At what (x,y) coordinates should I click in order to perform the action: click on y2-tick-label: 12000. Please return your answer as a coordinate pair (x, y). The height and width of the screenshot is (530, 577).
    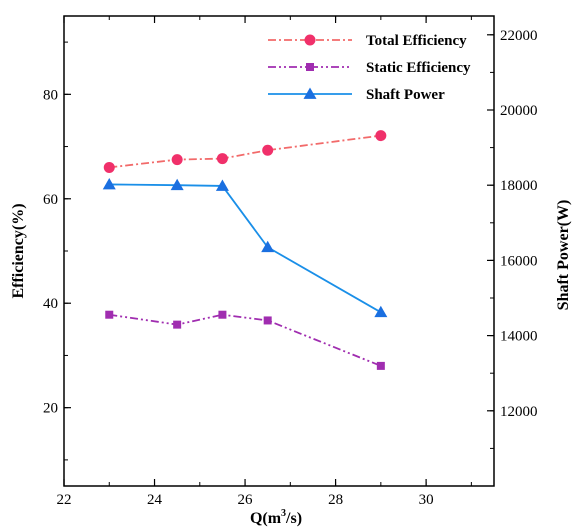
    Looking at the image, I should click on (519, 412).